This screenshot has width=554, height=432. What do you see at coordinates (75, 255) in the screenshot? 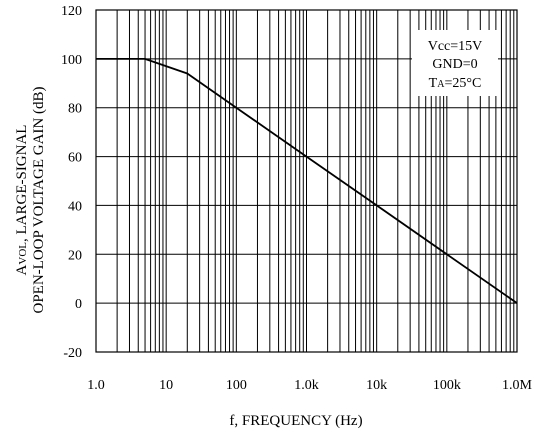
I see `y-tick-label: 20` at bounding box center [75, 255].